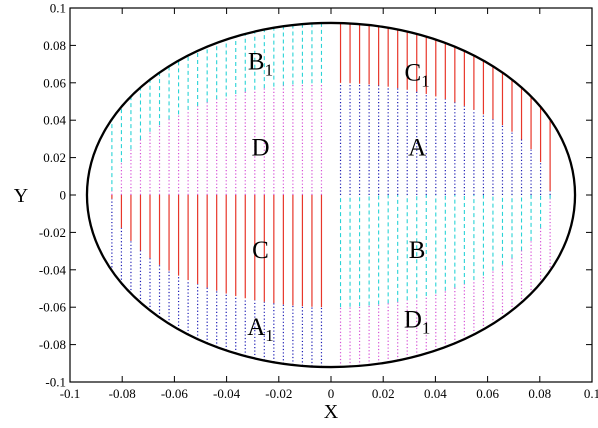 This screenshot has width=598, height=428. Describe the element at coordinates (175, 393) in the screenshot. I see `x-tick-label: -0.06` at that location.